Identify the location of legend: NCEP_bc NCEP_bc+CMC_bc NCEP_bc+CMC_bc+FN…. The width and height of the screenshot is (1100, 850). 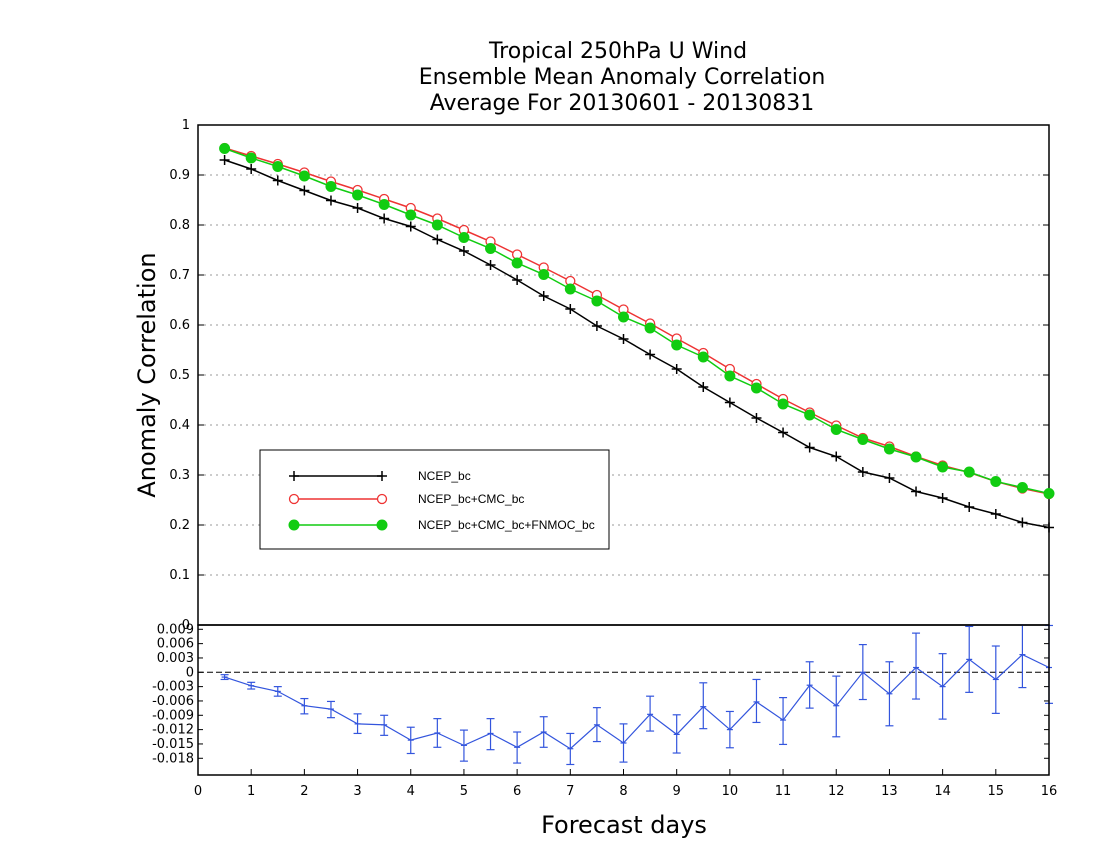
(434, 499).